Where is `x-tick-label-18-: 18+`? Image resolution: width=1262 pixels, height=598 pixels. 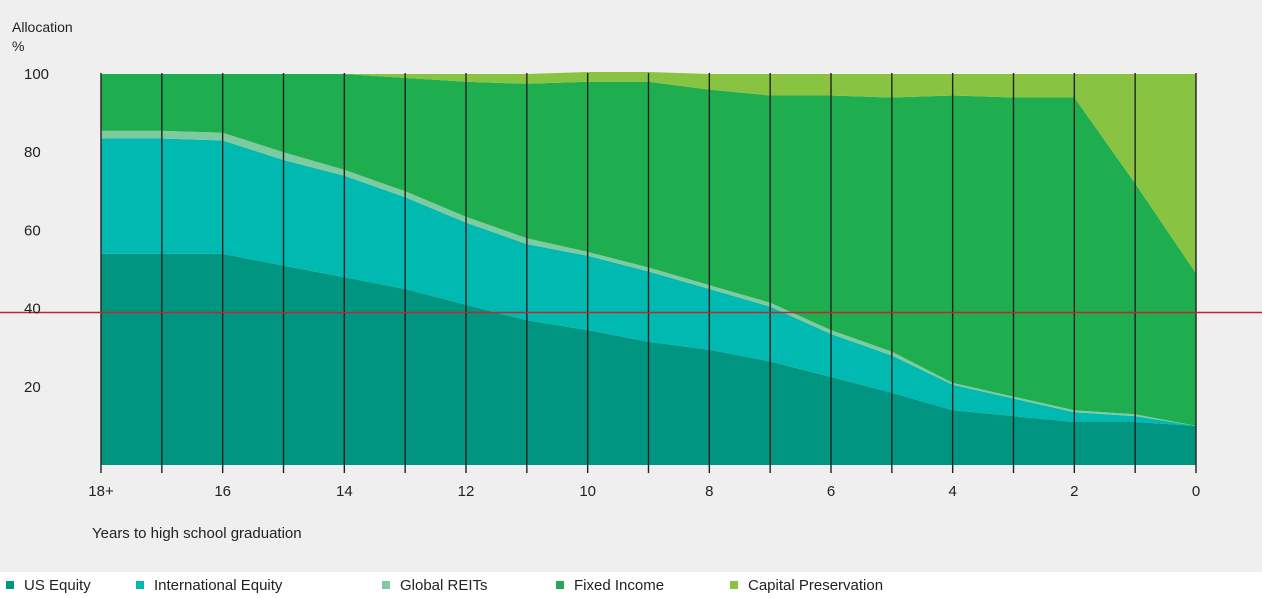 x-tick-label-18-: 18+ is located at coordinates (101, 491).